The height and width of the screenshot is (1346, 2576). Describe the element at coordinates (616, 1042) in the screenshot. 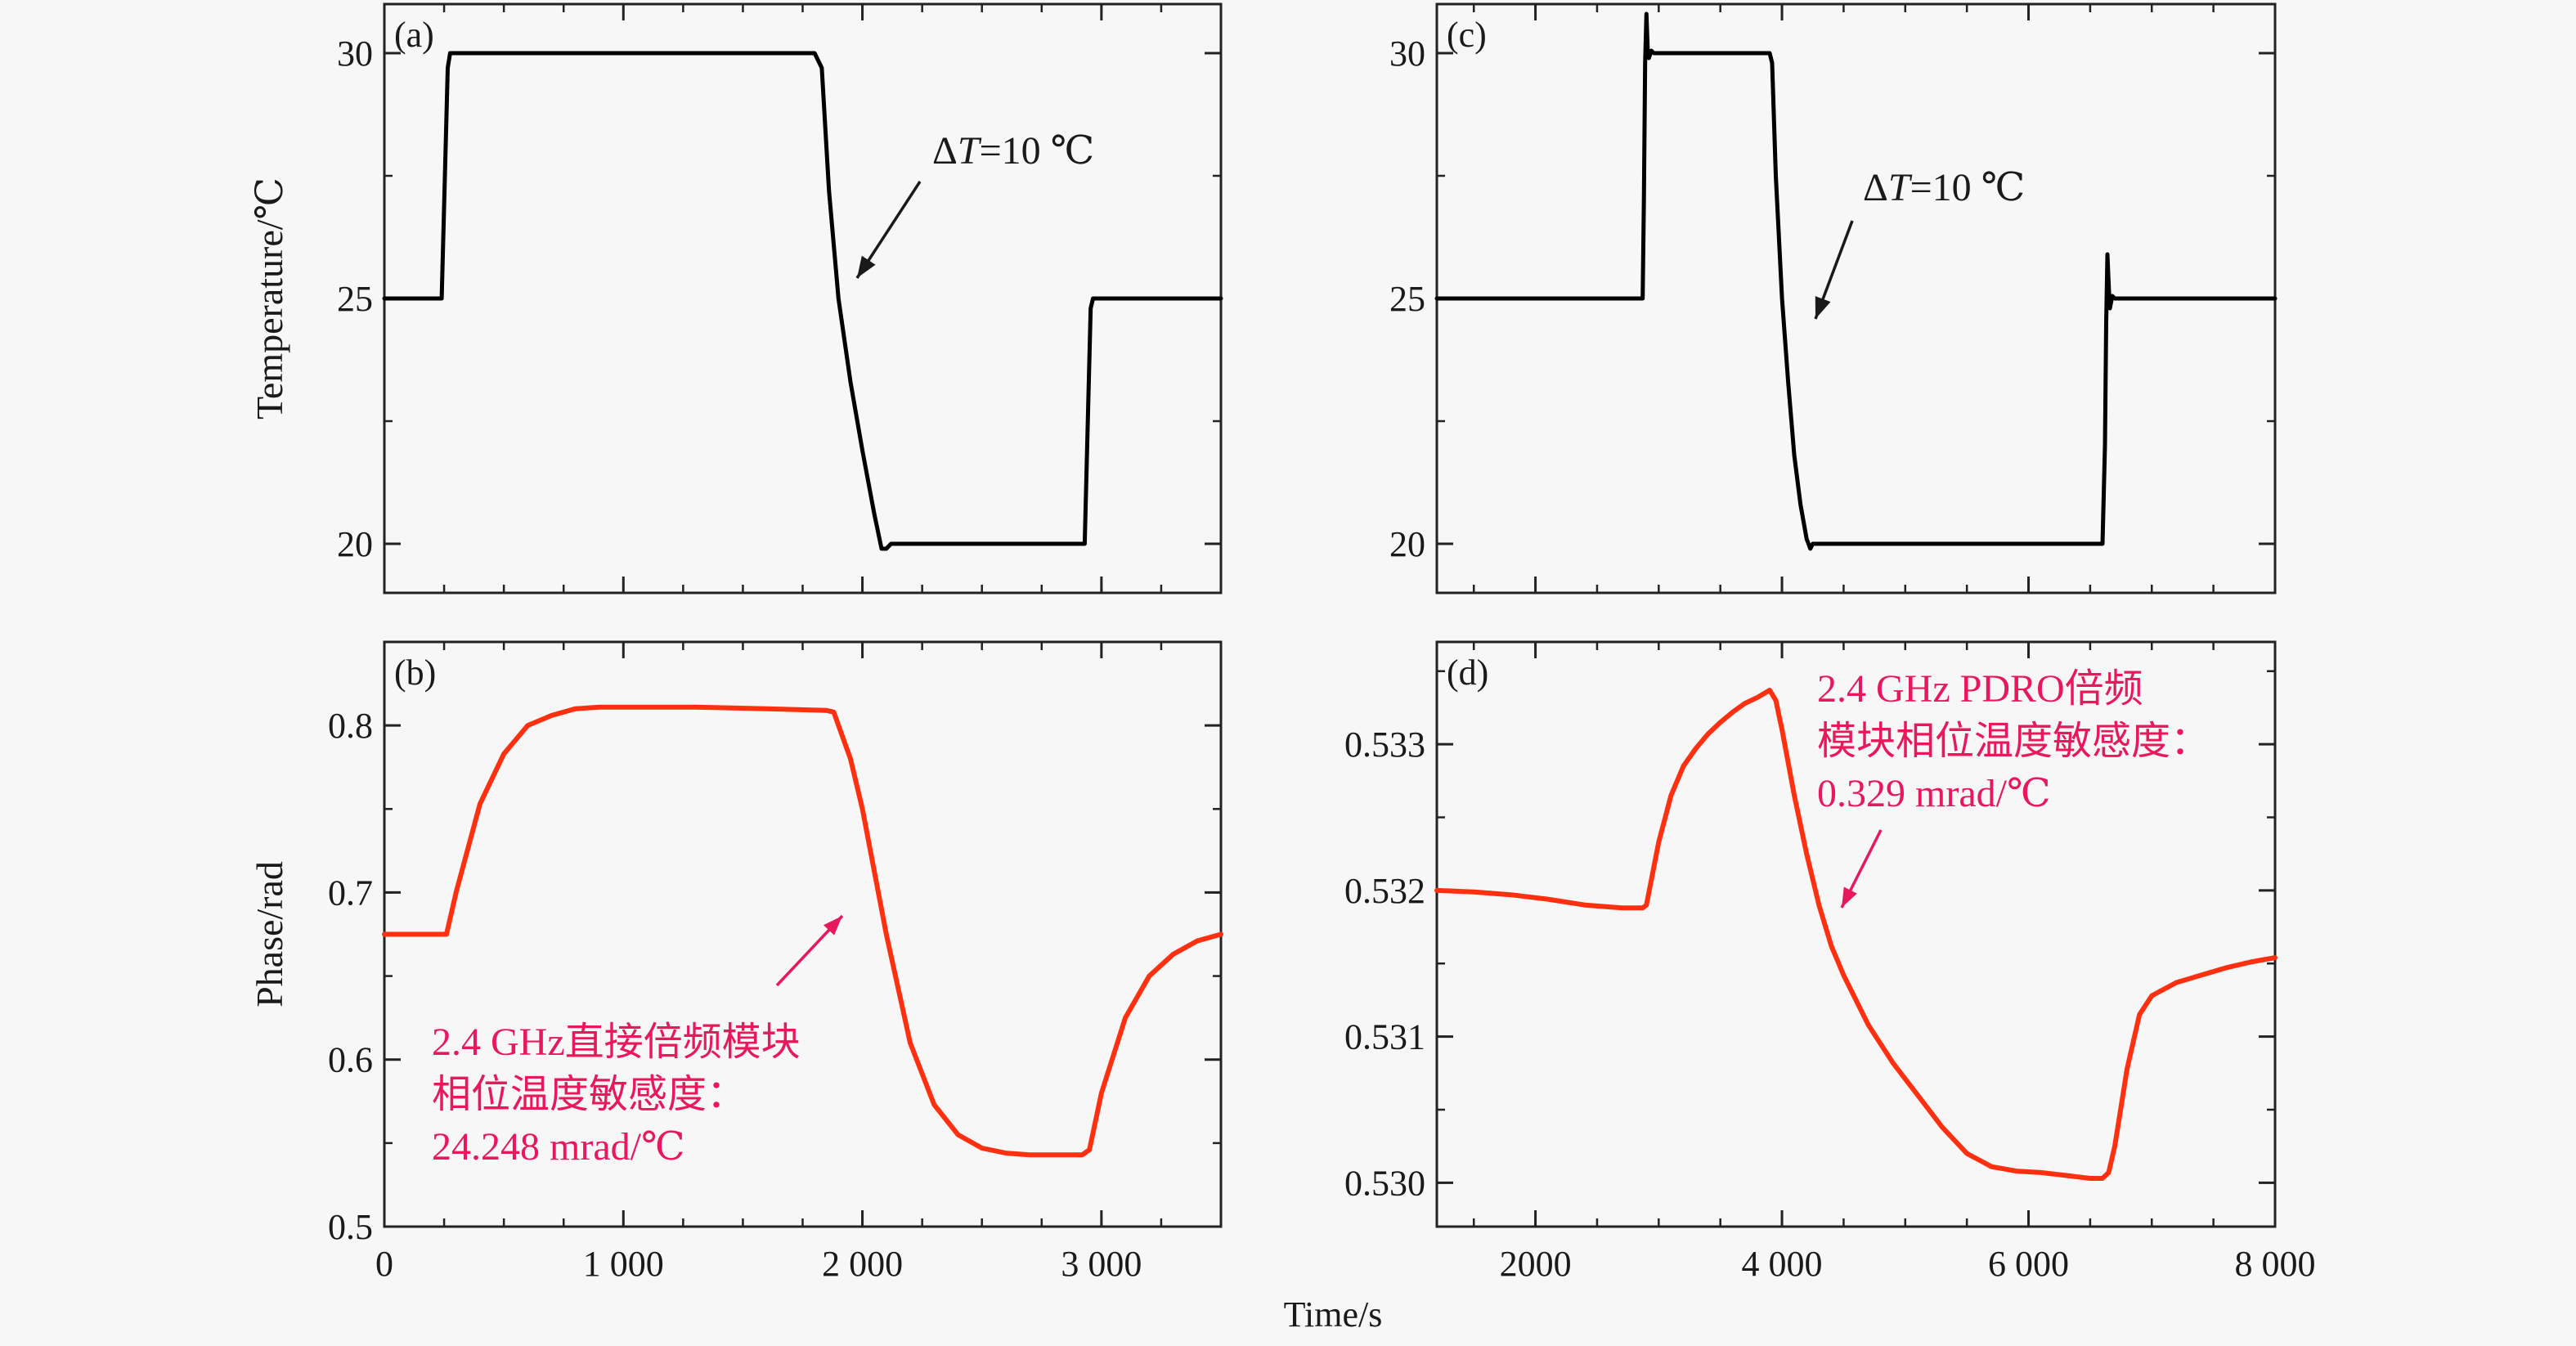

I see `sensitivity-annotation-line-b: 2.4 GHz直接倍频模块` at that location.